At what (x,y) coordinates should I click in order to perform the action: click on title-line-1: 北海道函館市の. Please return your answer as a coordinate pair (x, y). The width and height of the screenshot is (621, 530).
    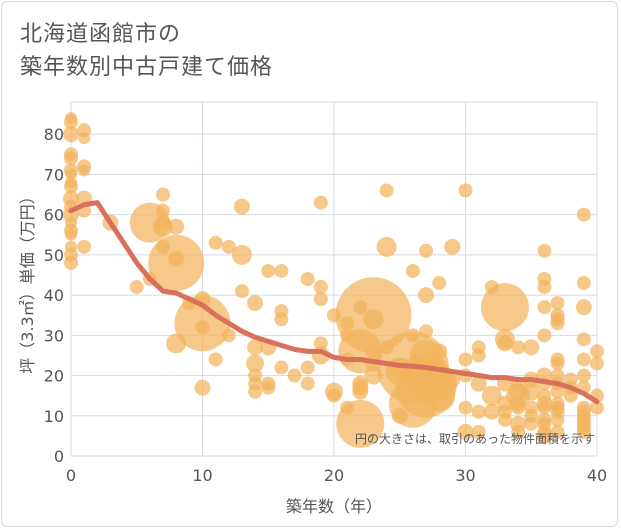
    Looking at the image, I should click on (101, 34).